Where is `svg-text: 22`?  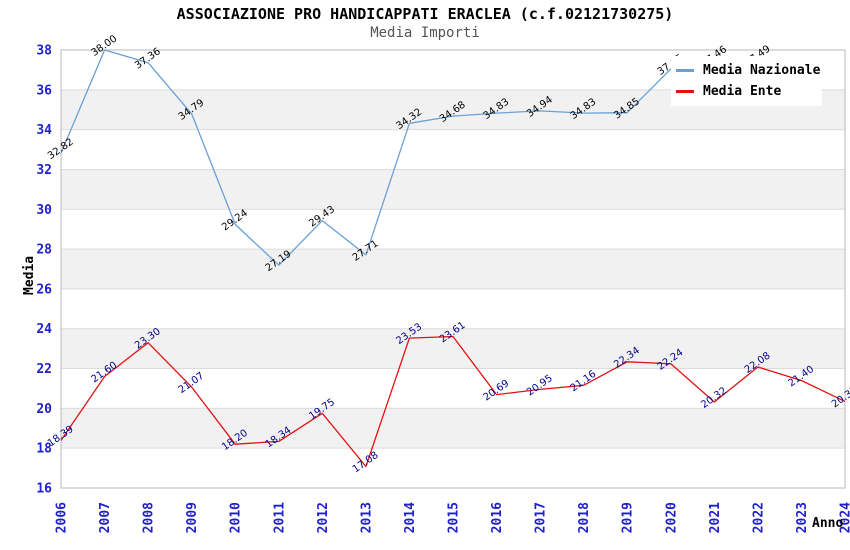
svg-text: 22 is located at coordinates (44, 369).